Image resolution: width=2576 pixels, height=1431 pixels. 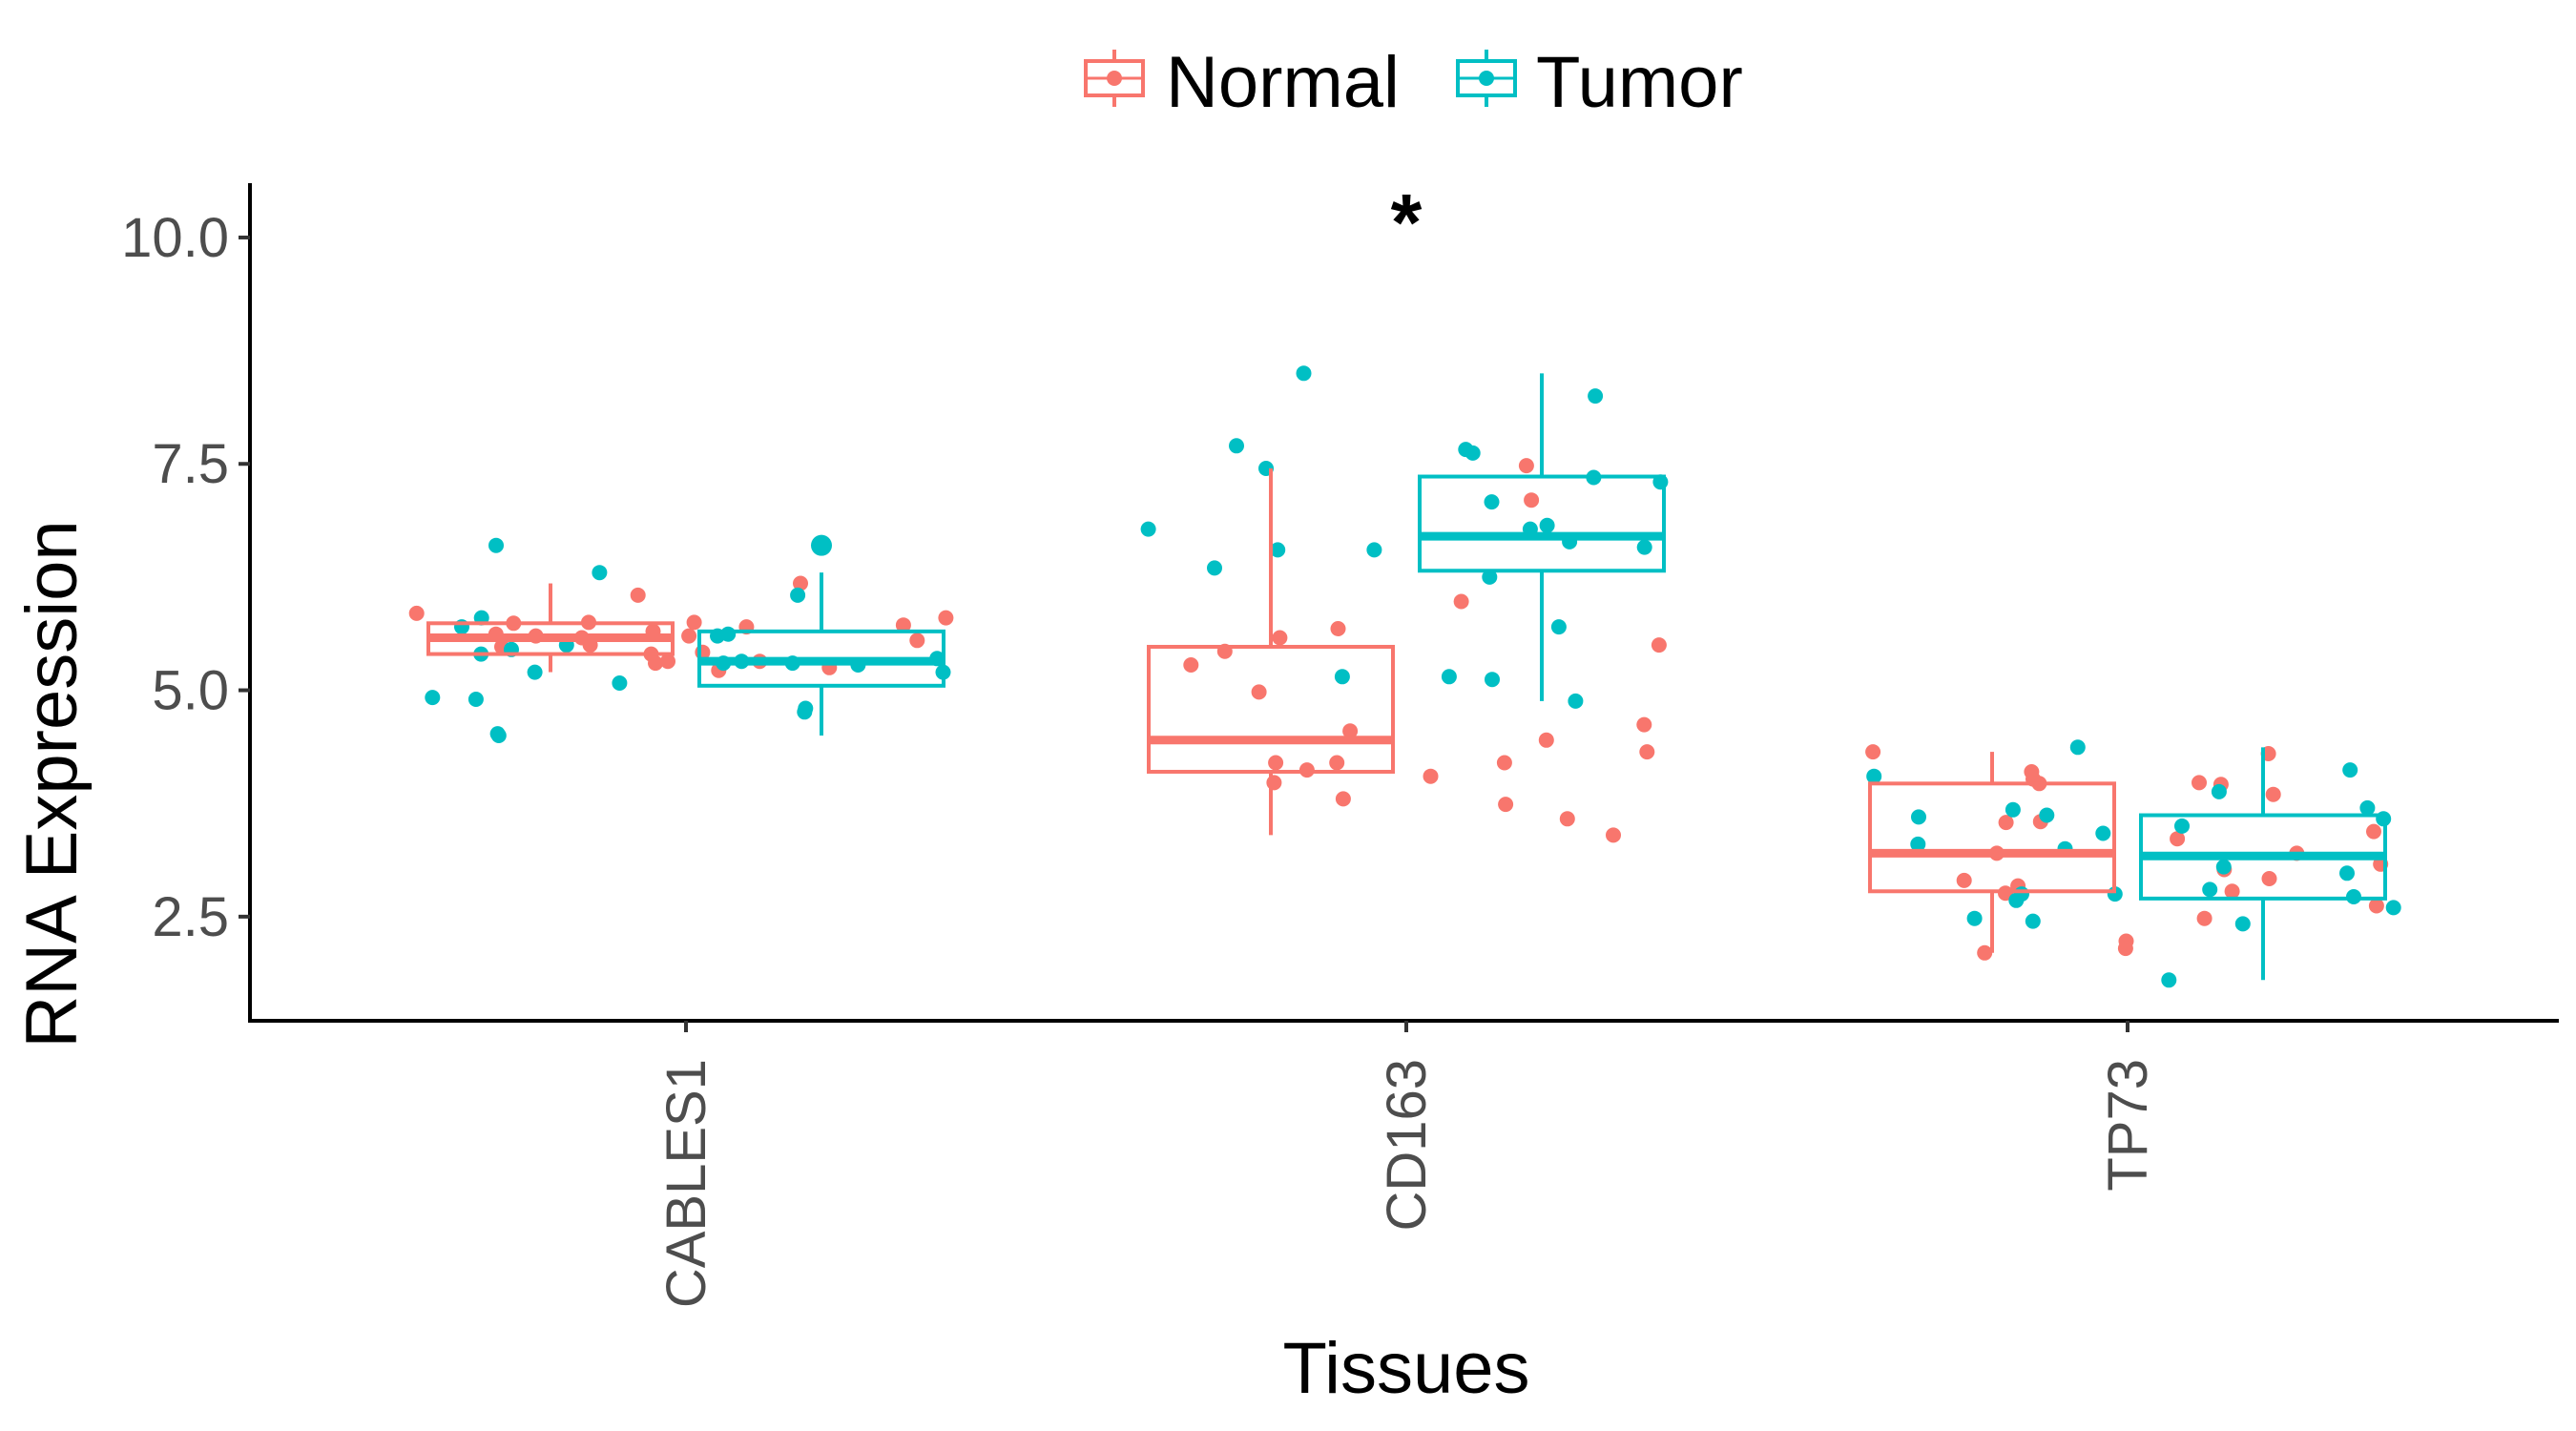 I want to click on y-tick-label: 7.5, so click(x=190, y=464).